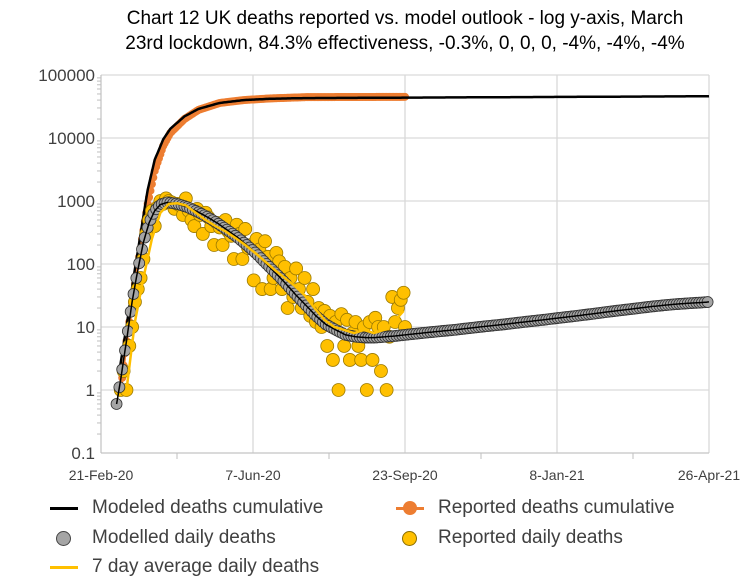 This screenshot has width=749, height=584. What do you see at coordinates (265, 296) in the screenshot?
I see `seven-day-average-line` at bounding box center [265, 296].